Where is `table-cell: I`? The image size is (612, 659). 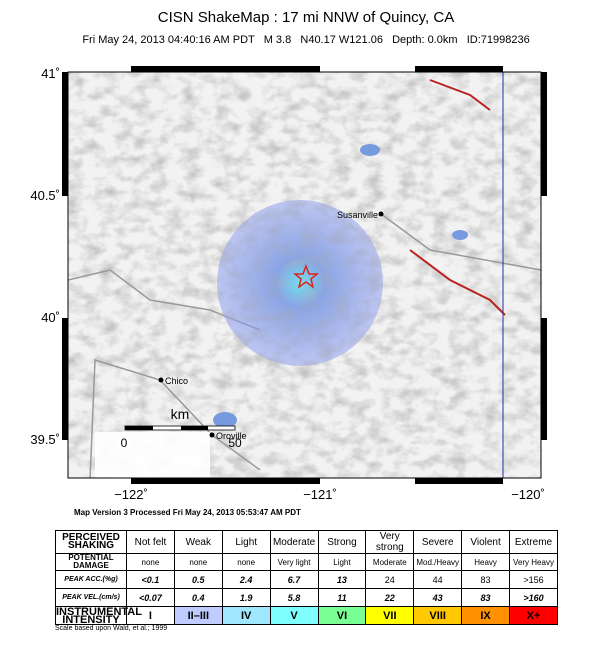
table-cell: I is located at coordinates (150, 615).